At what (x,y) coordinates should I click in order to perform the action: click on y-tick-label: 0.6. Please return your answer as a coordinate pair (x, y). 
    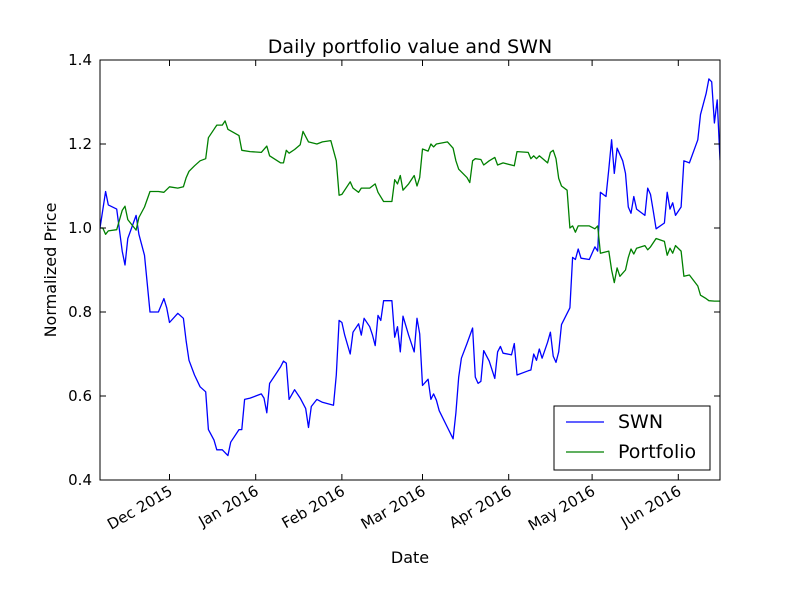
    Looking at the image, I should click on (80, 396).